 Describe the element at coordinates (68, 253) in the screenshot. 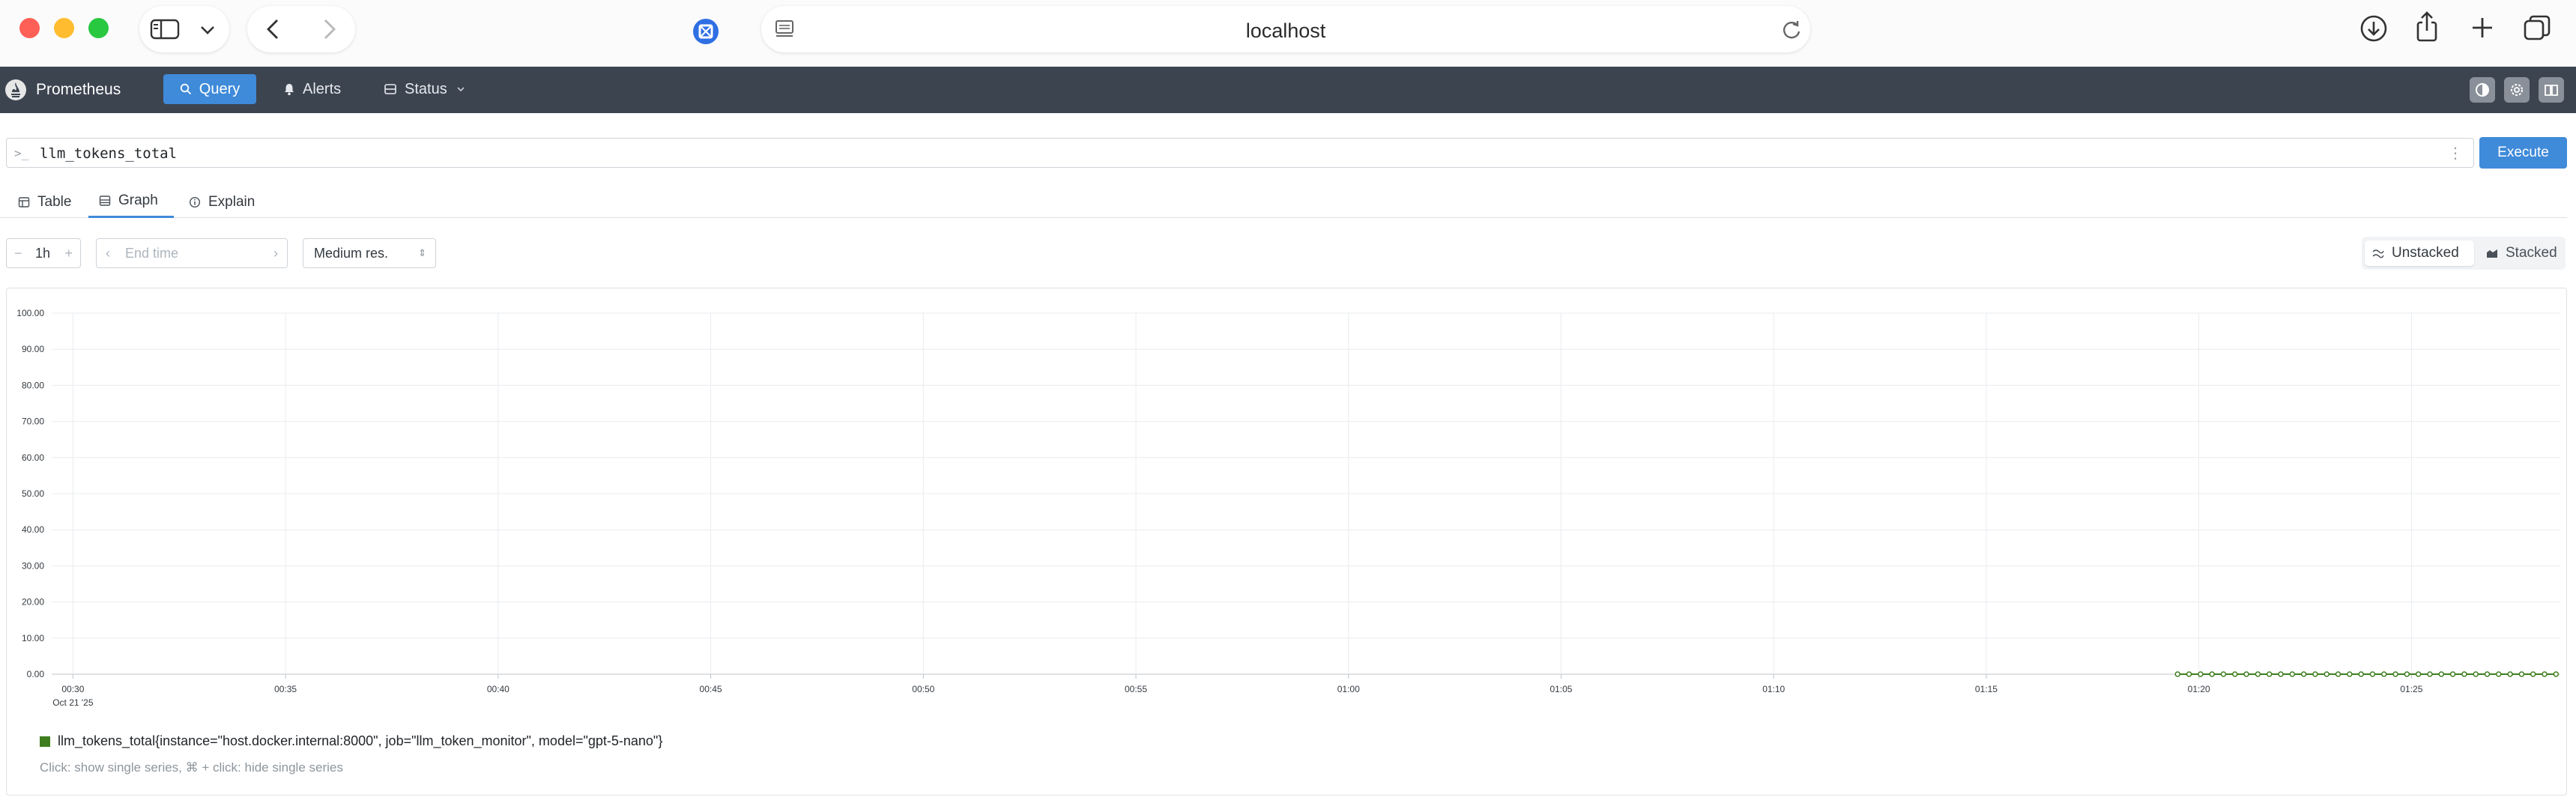

I see `increase-range-button: +` at that location.